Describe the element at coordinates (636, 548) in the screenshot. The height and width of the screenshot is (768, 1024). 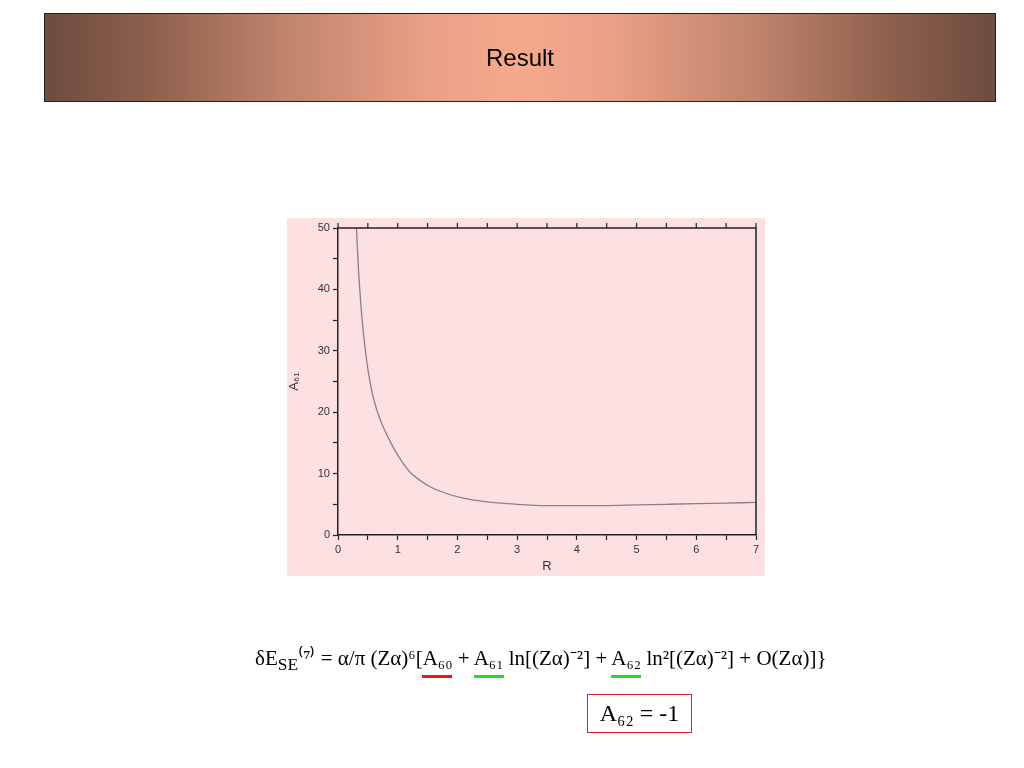
I see `x-tick-label: 5` at that location.